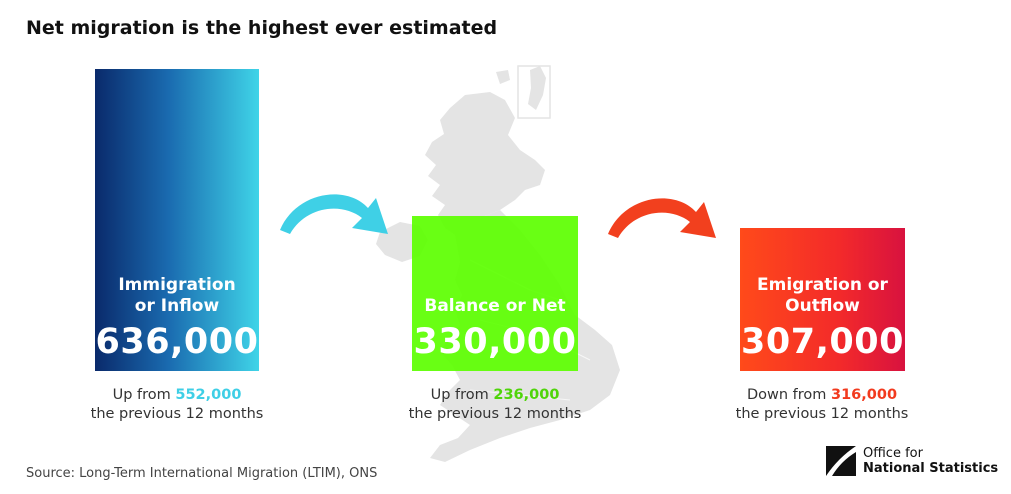 The image size is (1011, 494). I want to click on emigration-previous: 316,000, so click(864, 395).